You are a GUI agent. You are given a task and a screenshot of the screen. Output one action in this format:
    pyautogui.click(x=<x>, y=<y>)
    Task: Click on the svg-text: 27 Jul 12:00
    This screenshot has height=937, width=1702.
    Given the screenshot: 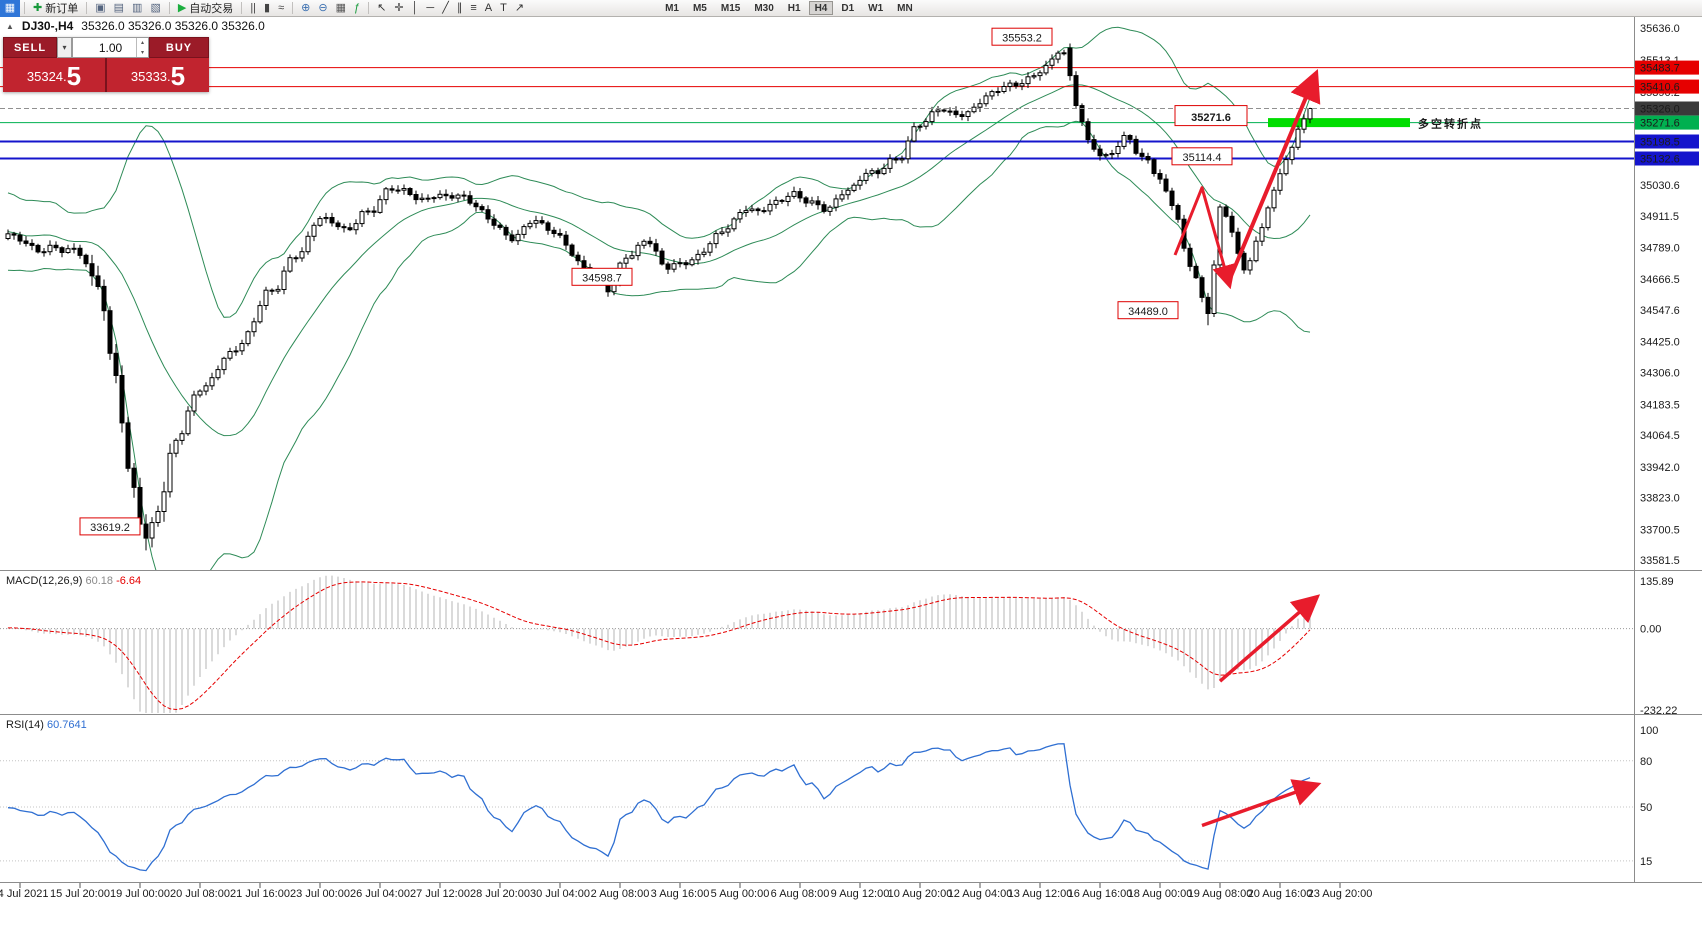 What is the action you would take?
    pyautogui.click(x=440, y=894)
    